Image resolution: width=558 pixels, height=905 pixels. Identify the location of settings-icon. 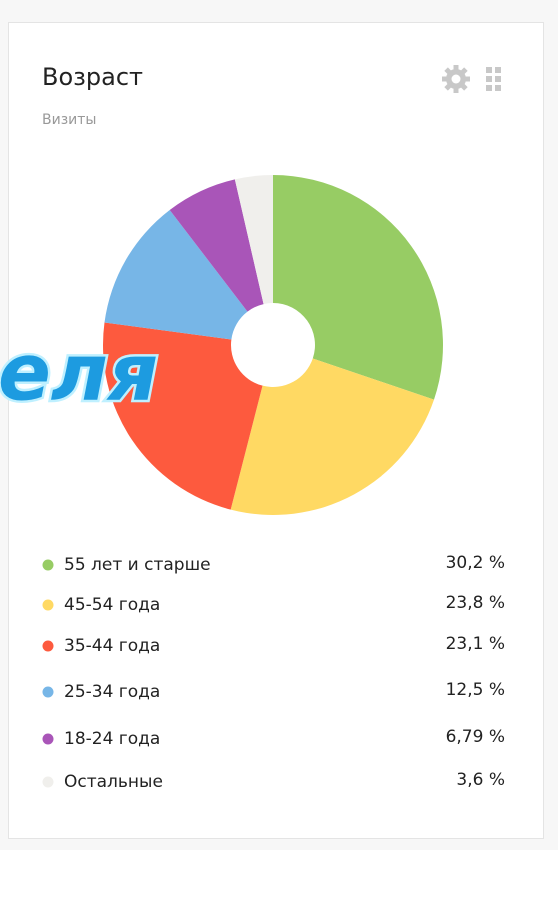
(456, 79).